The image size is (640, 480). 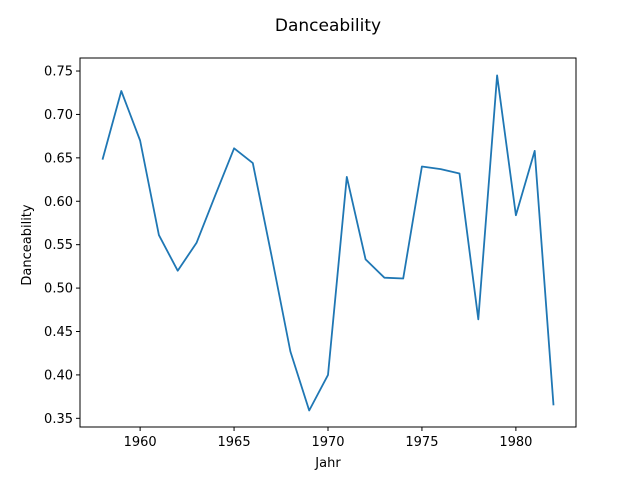 What do you see at coordinates (328, 26) in the screenshot?
I see `chart-title: Danceability` at bounding box center [328, 26].